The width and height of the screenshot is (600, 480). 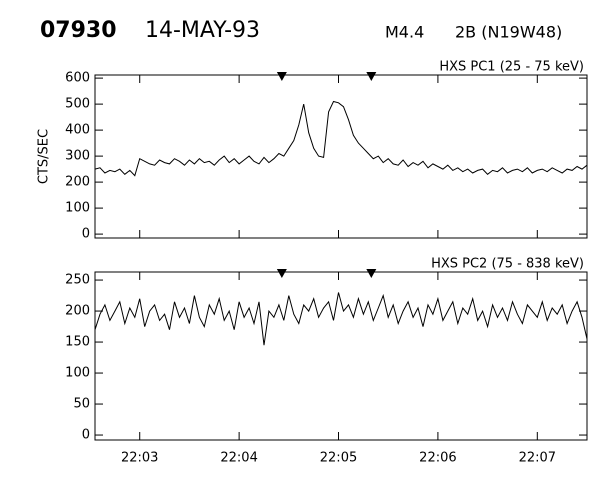 I want to click on y-tick-label: 300, so click(x=77, y=156).